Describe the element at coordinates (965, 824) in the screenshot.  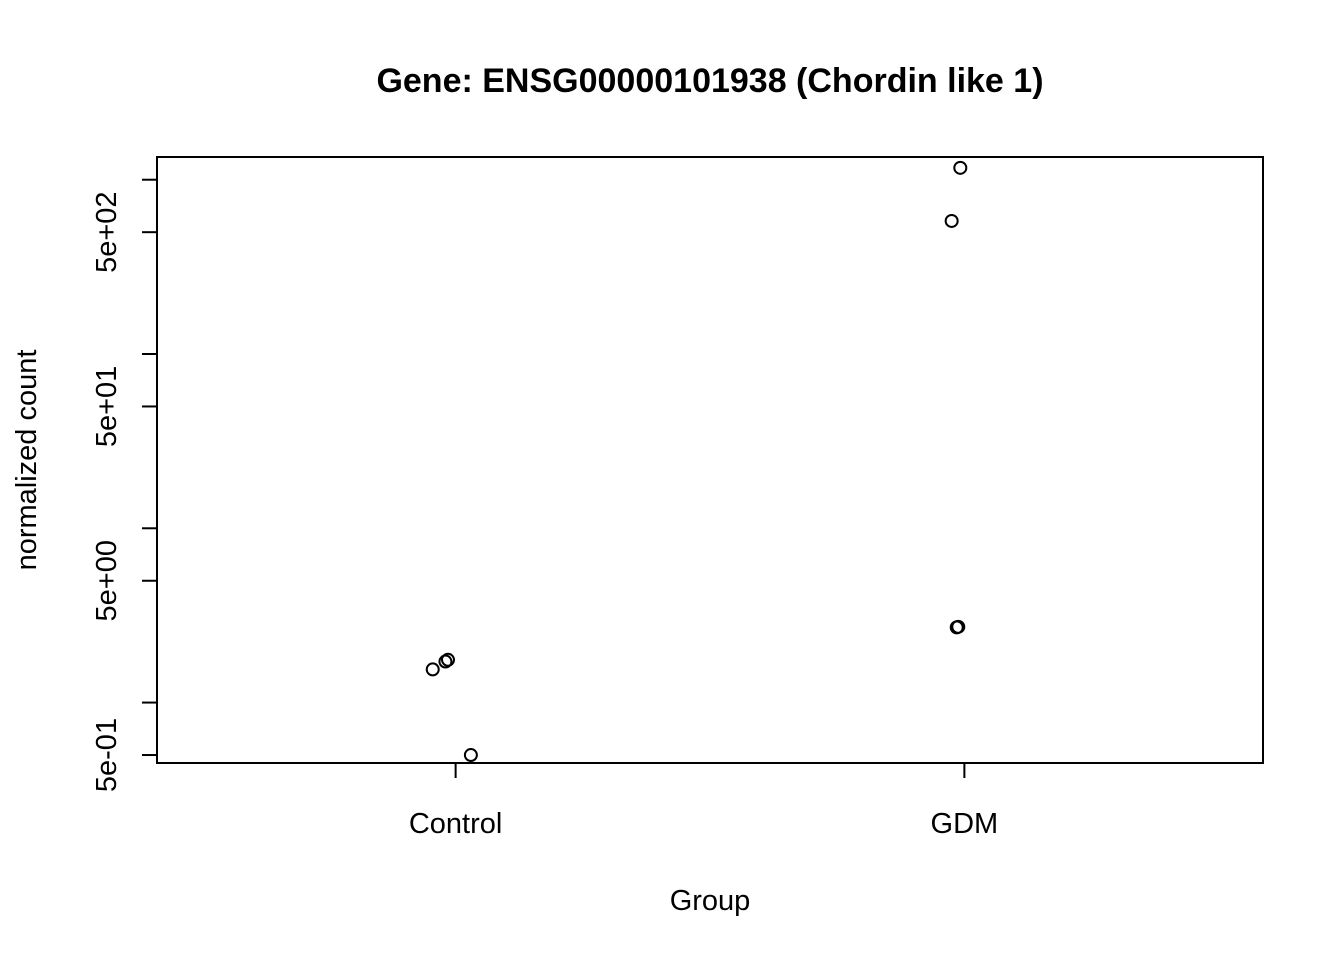
I see `x-tick-label: GDM` at that location.